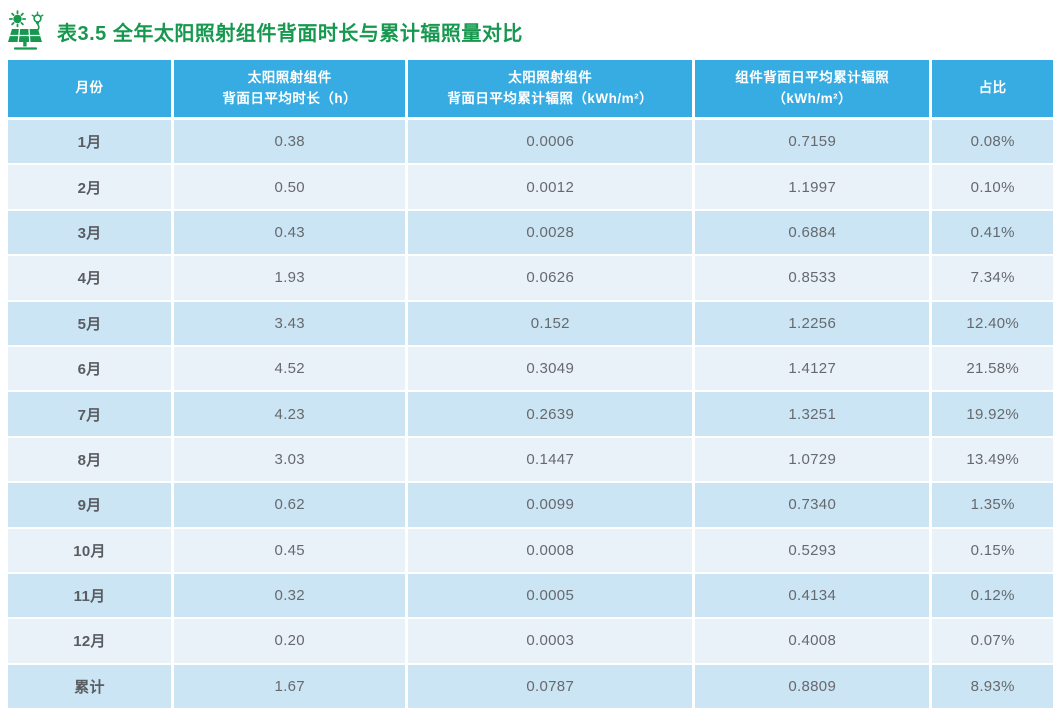  Describe the element at coordinates (992, 505) in the screenshot. I see `value-cell: 1.35%` at that location.